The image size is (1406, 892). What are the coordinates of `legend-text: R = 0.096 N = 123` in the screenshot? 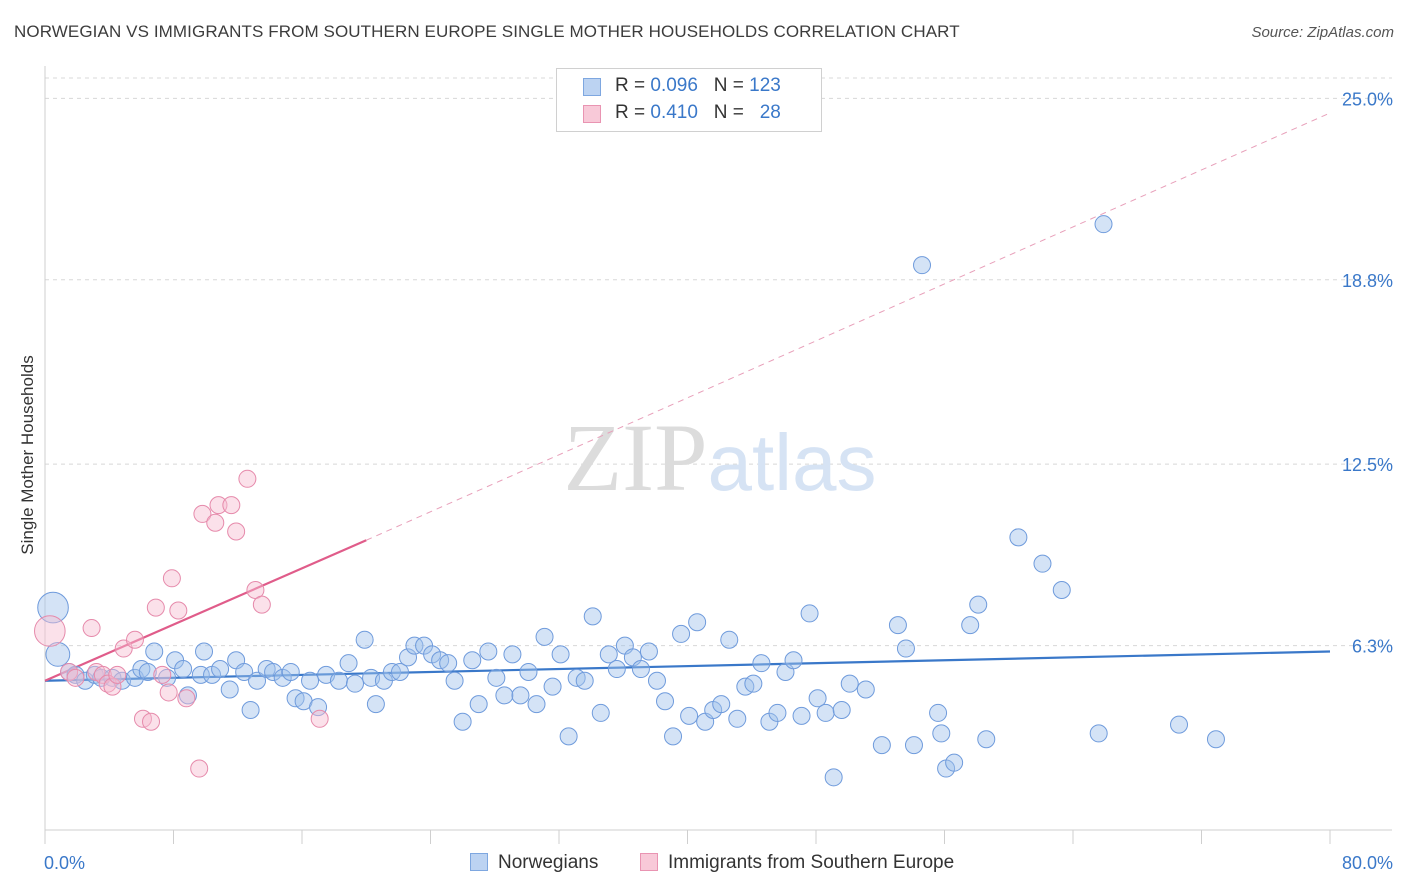 It's located at (698, 86).